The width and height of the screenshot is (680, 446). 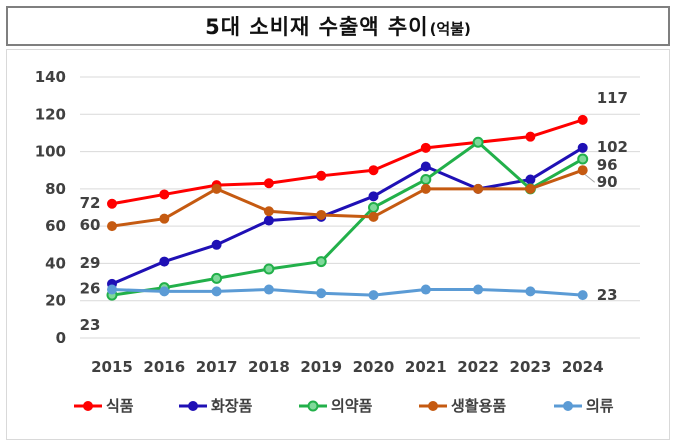 What do you see at coordinates (112, 367) in the screenshot?
I see `x-tick-label: 2015` at bounding box center [112, 367].